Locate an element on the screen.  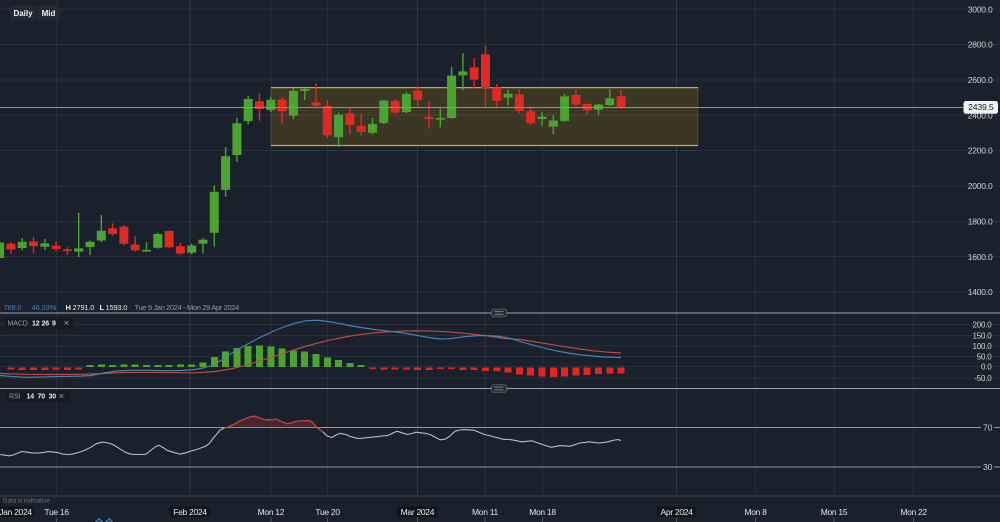
svg-text: 1600.0 is located at coordinates (980, 257).